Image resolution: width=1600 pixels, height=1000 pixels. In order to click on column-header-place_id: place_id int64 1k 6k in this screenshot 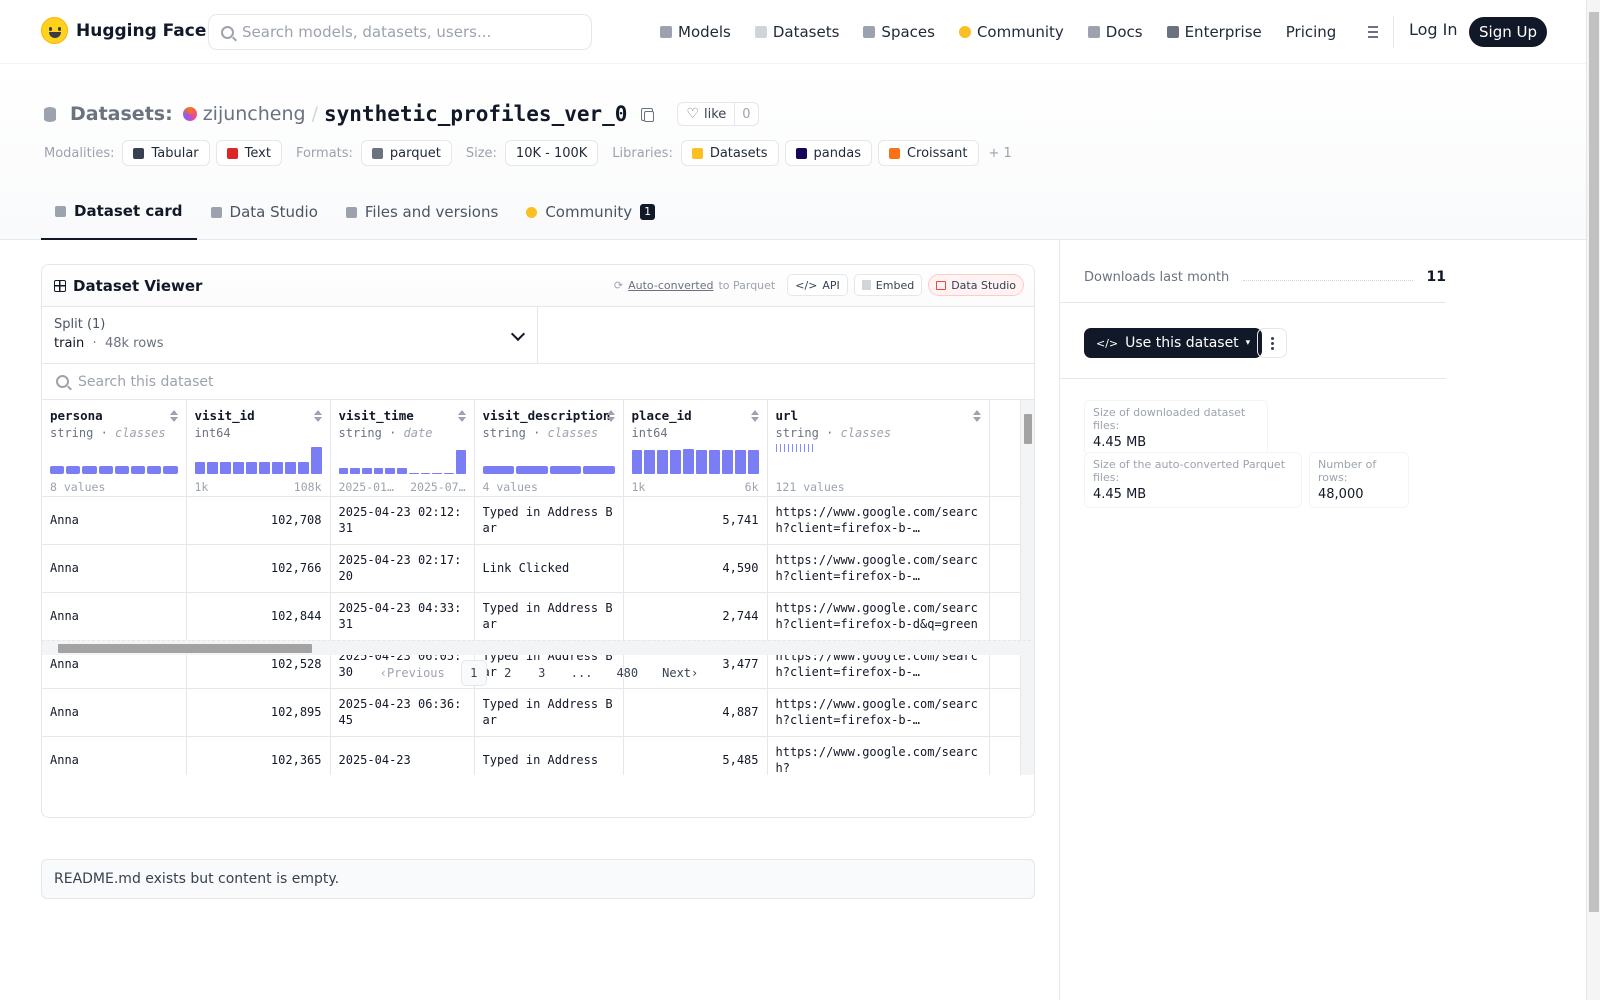, I will do `click(695, 448)`.